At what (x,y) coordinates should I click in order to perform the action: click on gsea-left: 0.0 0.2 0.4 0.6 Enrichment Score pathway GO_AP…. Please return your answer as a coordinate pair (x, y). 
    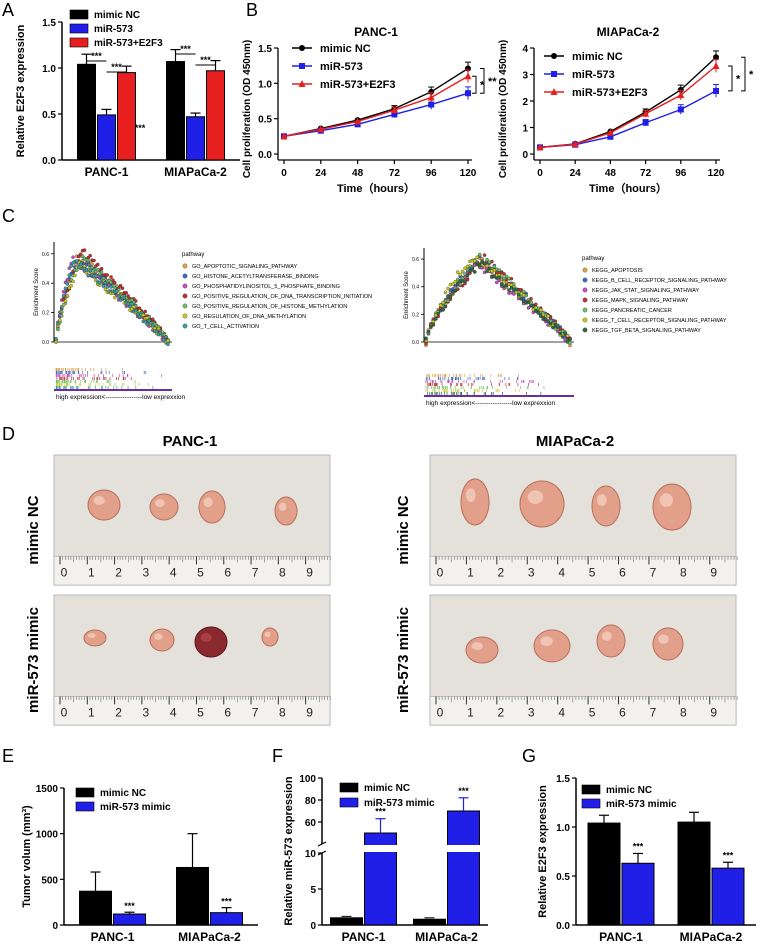
    Looking at the image, I should click on (203, 321).